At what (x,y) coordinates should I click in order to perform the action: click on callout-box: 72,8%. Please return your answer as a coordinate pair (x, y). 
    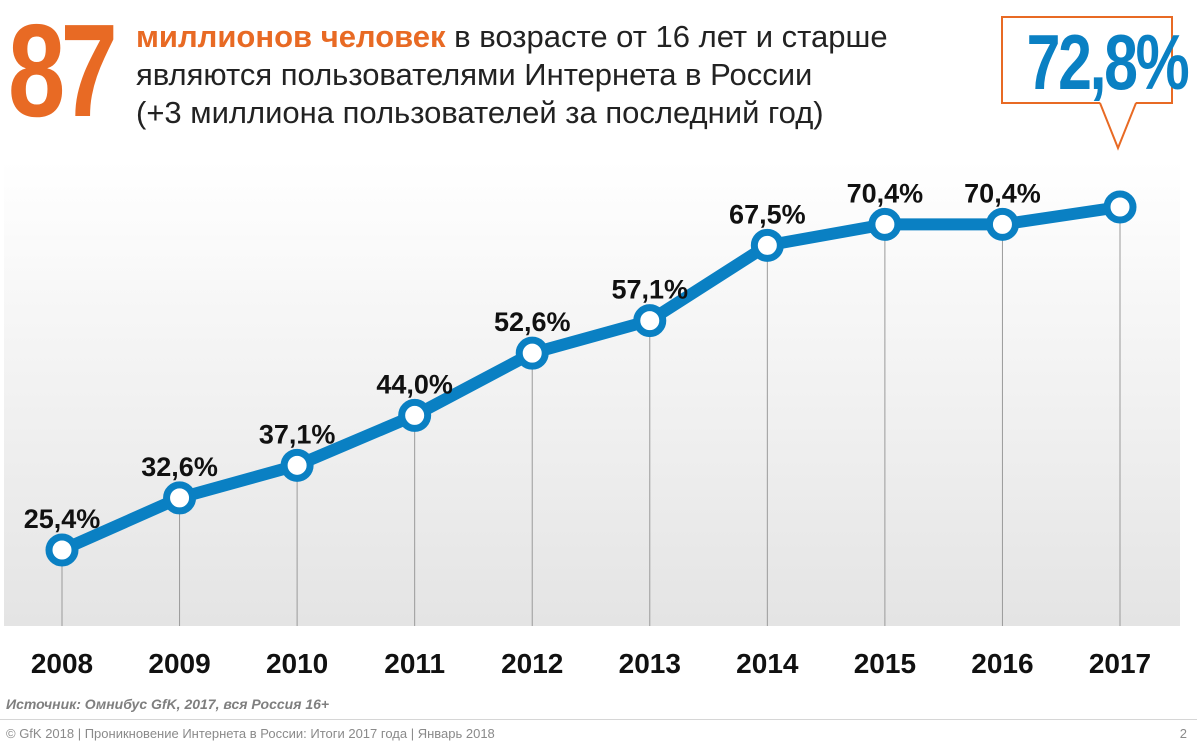
    Looking at the image, I should click on (1095, 61).